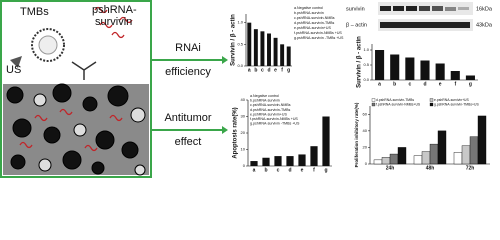  Describe the element at coordinates (13, 70) in the screenshot. I see `label-us: US` at that location.